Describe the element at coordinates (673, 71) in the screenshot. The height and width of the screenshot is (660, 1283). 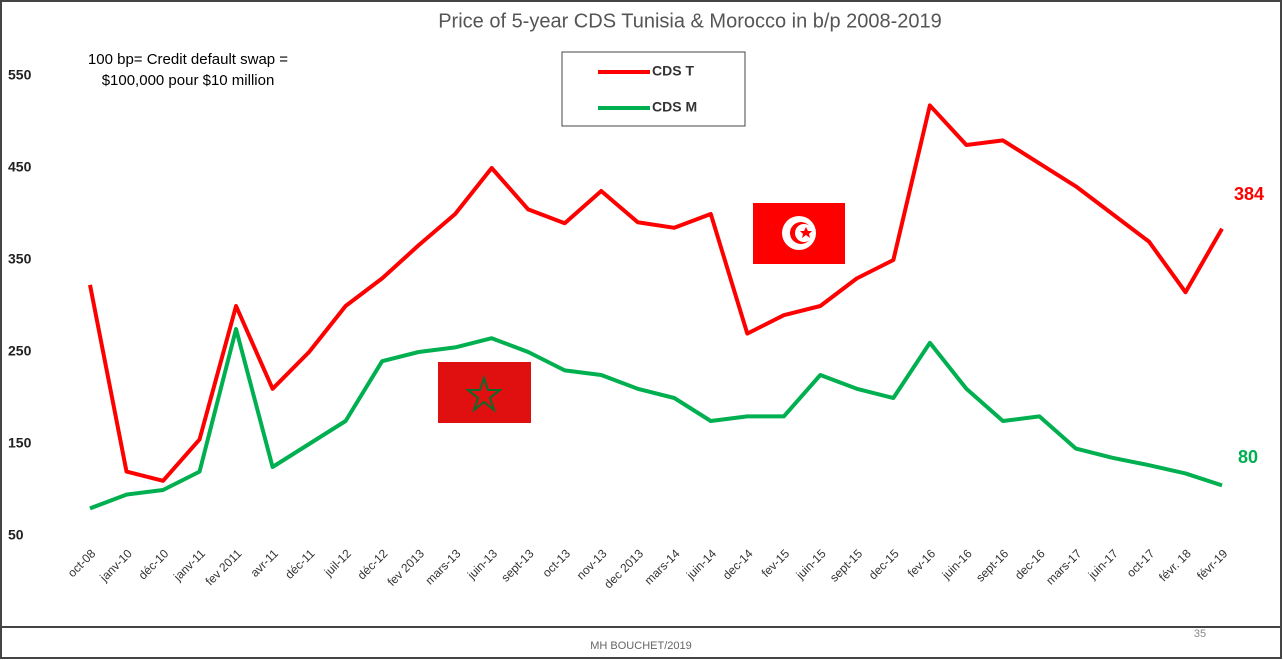
I see `legend-label: CDS T` at that location.